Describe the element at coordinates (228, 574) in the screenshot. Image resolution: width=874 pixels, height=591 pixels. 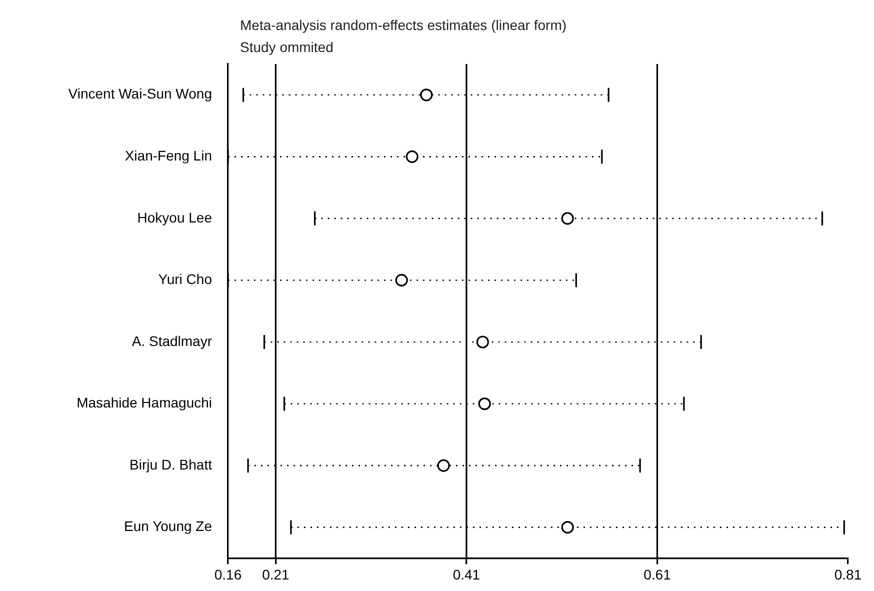
I see `x-tick-label: 0.16` at that location.